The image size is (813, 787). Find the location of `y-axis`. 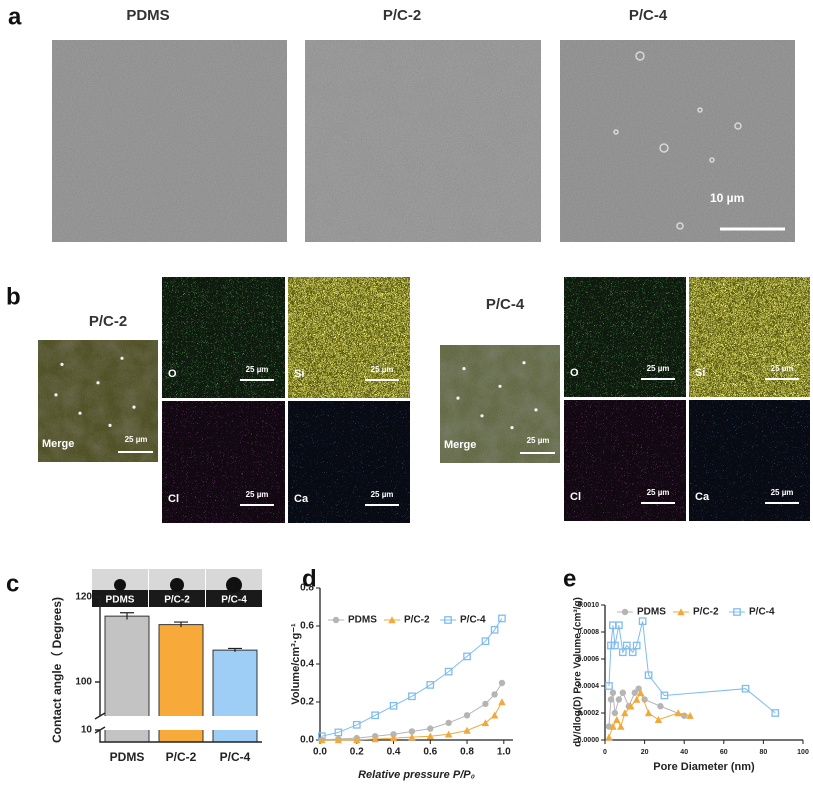

y-axis is located at coordinates (180, 670).